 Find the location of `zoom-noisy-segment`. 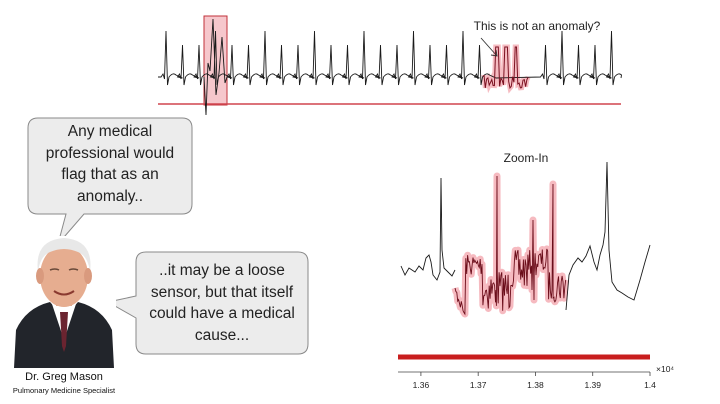

zoom-noisy-segment is located at coordinates (510, 245).